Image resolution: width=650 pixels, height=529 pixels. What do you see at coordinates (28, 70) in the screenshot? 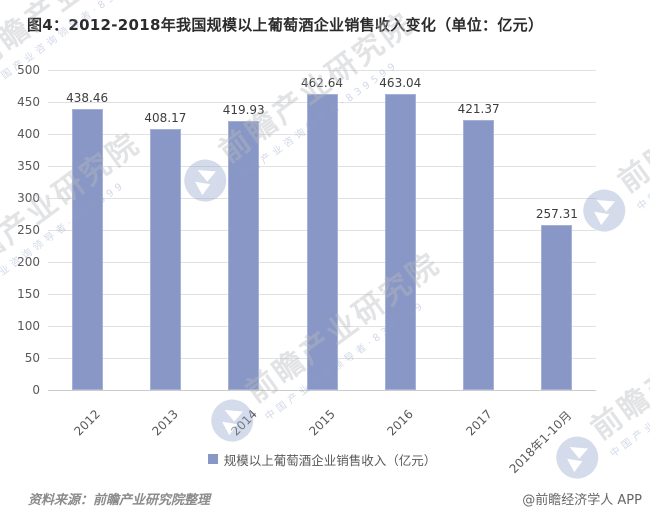
I see `y-axis-tick-label: 500` at bounding box center [28, 70].